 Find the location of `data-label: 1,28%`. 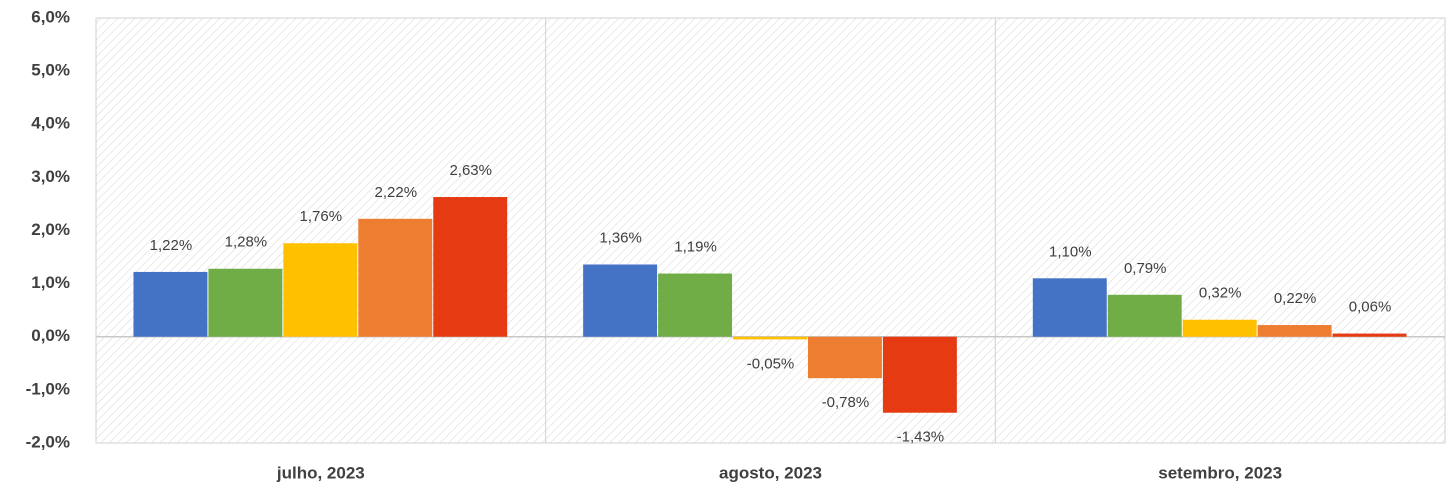

data-label: 1,28% is located at coordinates (246, 242).